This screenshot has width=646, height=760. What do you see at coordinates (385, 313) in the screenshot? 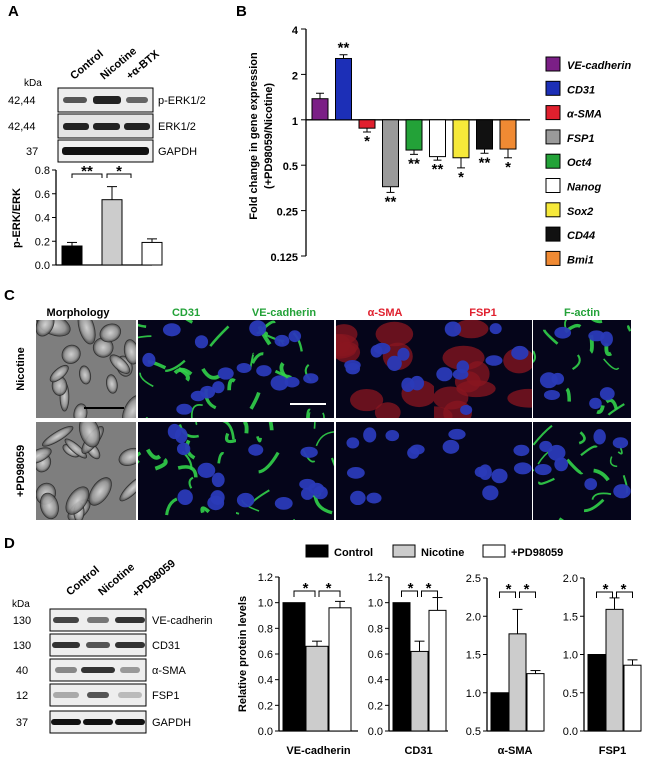
I see `column-header: α-SMA` at bounding box center [385, 313].